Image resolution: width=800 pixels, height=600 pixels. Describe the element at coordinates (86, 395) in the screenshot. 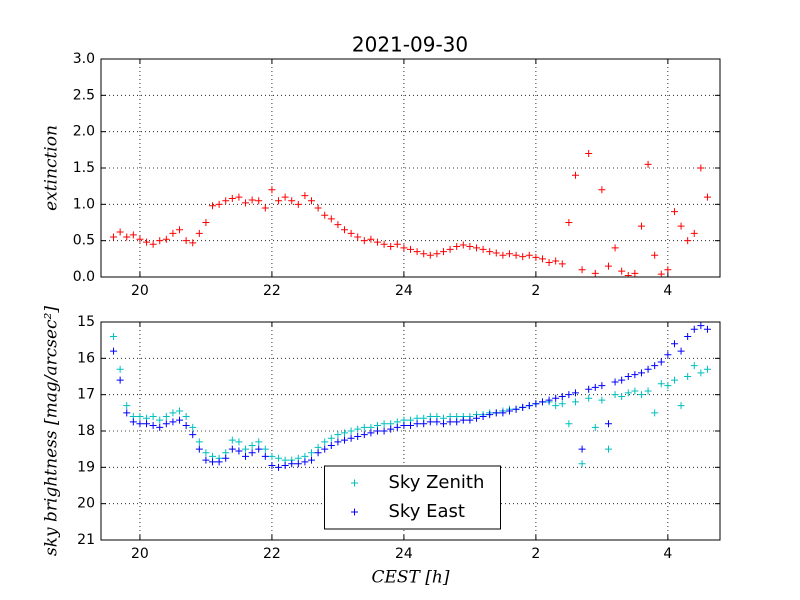

I see `y-tick-label: 17` at that location.